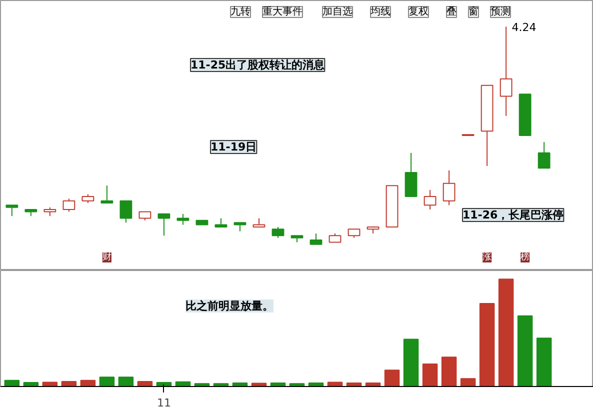 This screenshot has width=593, height=409. I want to click on text: 九转, so click(240, 12).